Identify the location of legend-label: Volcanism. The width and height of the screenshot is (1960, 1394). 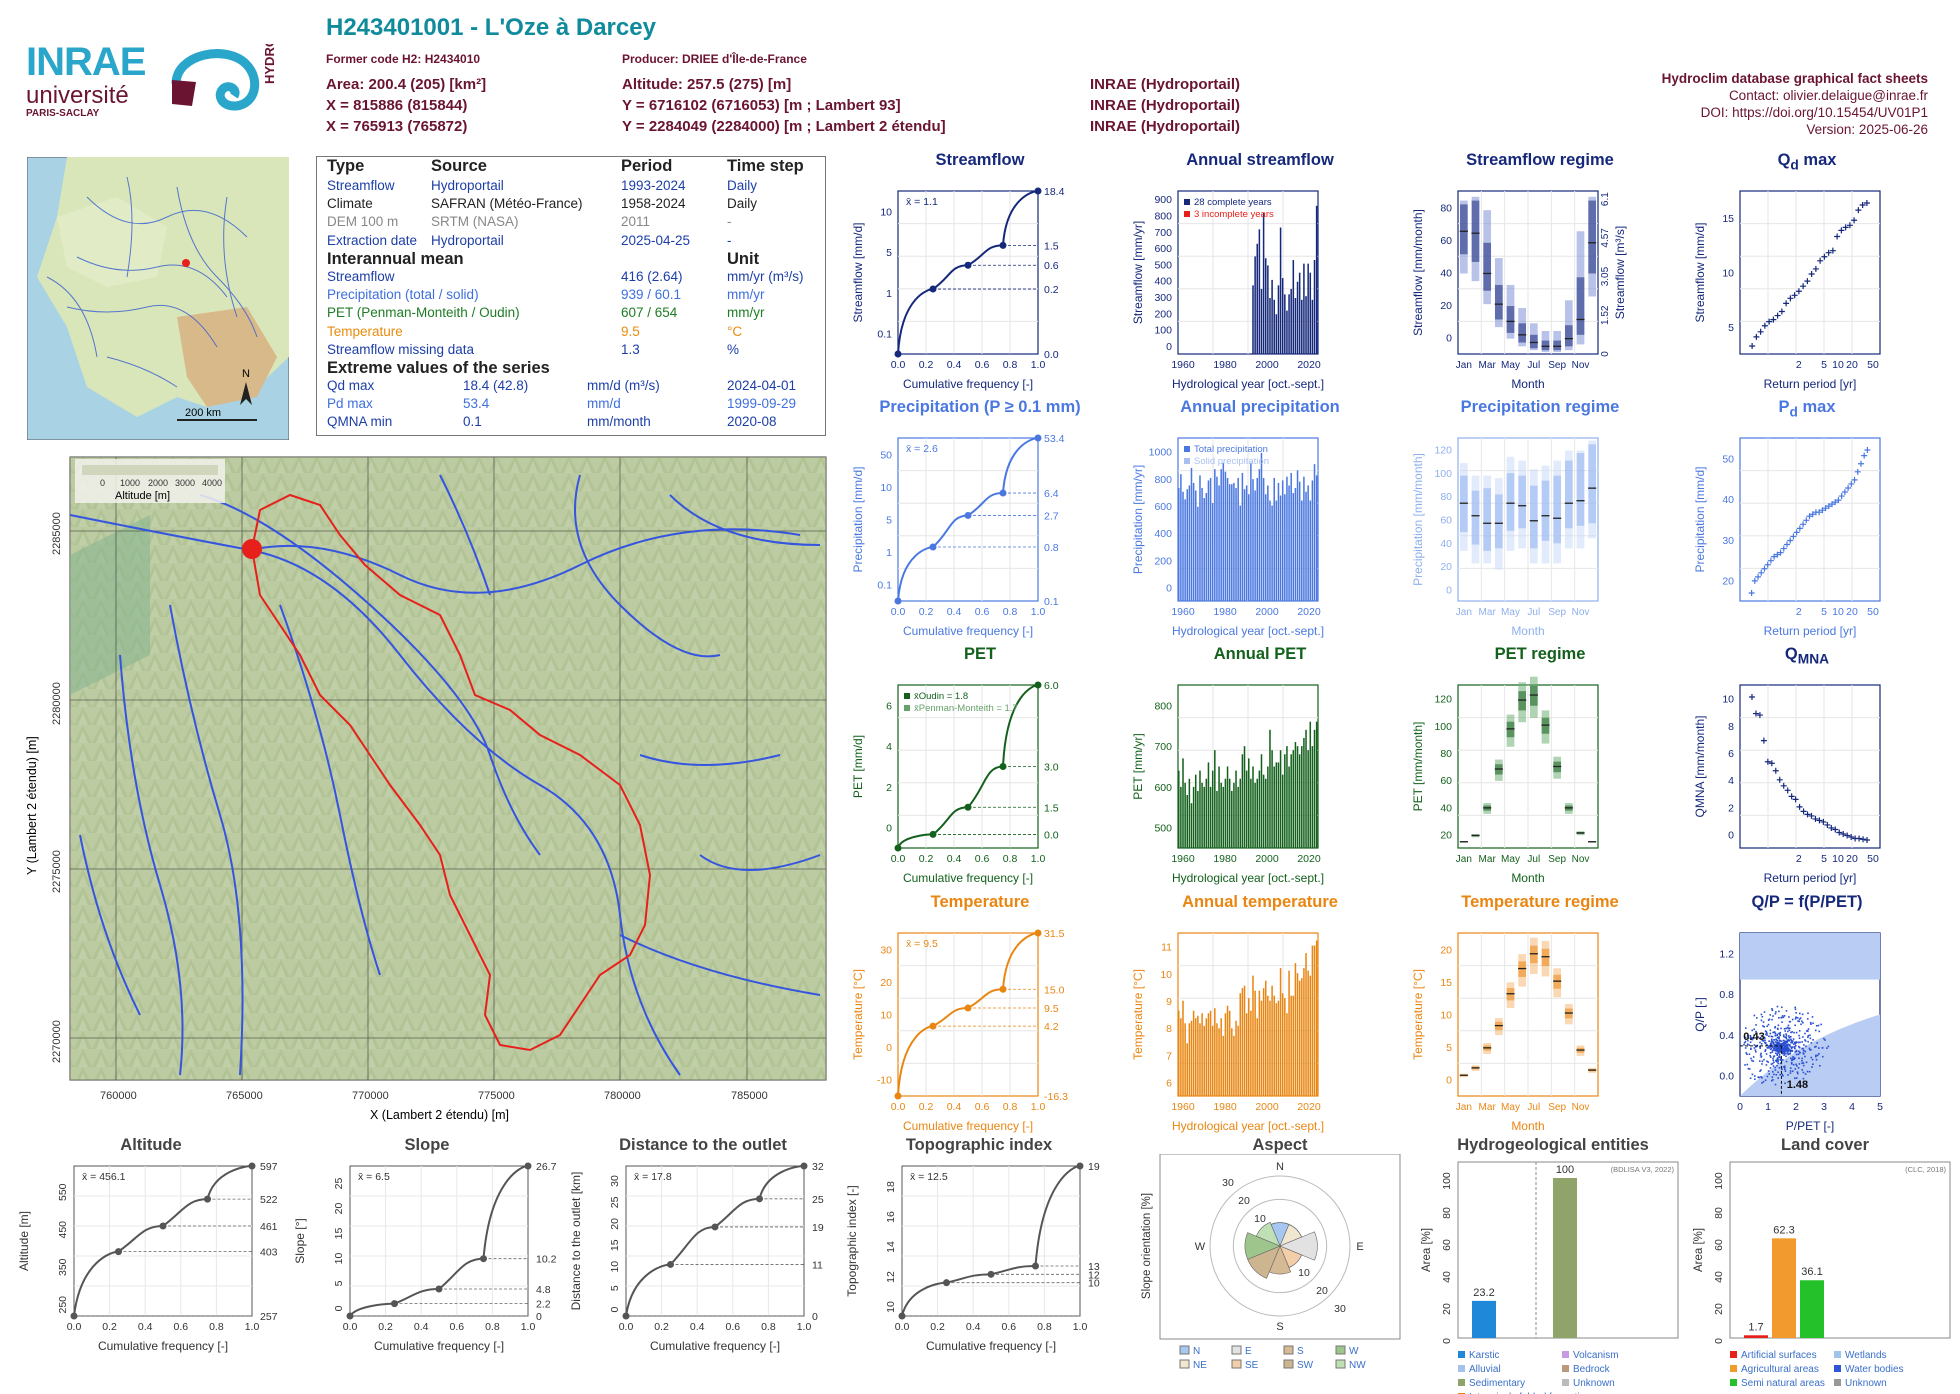
(1596, 1355).